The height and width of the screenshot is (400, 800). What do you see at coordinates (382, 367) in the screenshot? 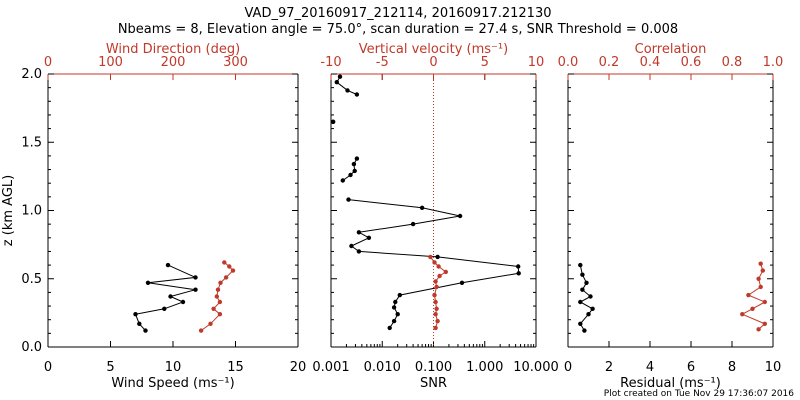
I see `bottom-tick-label: 0.010` at bounding box center [382, 367].